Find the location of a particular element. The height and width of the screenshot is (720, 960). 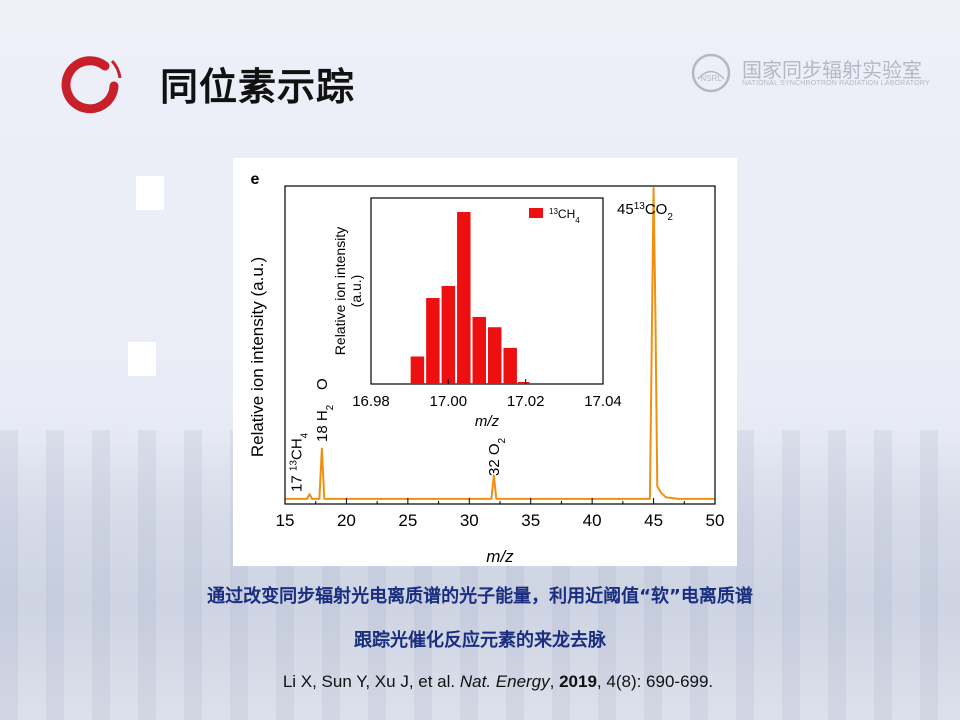

lab-badge-text: NSRL is located at coordinates (711, 78).